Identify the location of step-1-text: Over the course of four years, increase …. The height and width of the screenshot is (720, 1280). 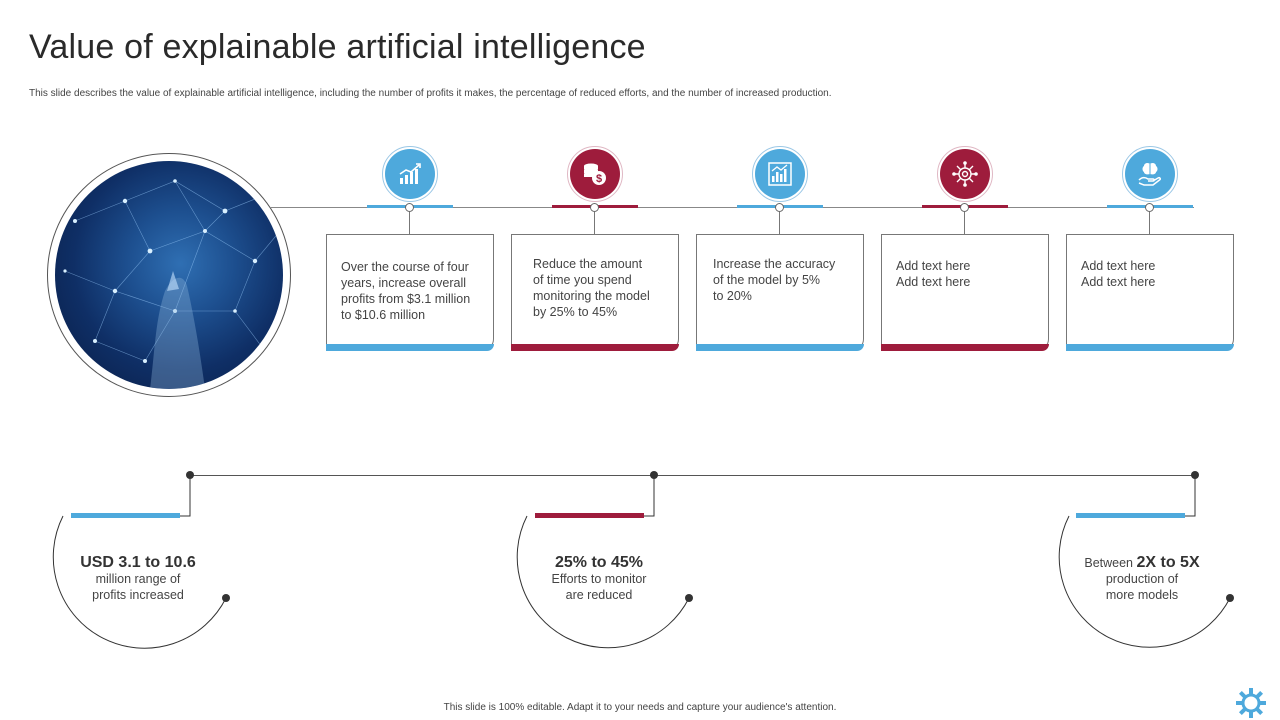
(406, 291).